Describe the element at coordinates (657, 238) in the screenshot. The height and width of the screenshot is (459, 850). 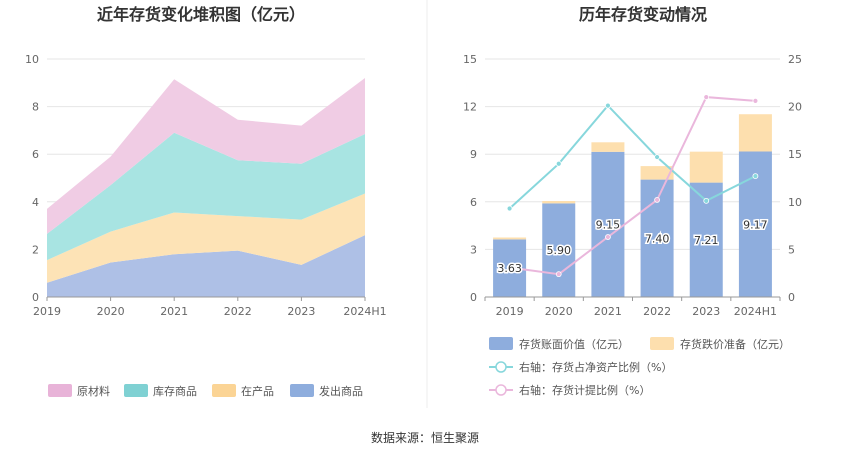
I see `bar-value-label: 7.40` at that location.